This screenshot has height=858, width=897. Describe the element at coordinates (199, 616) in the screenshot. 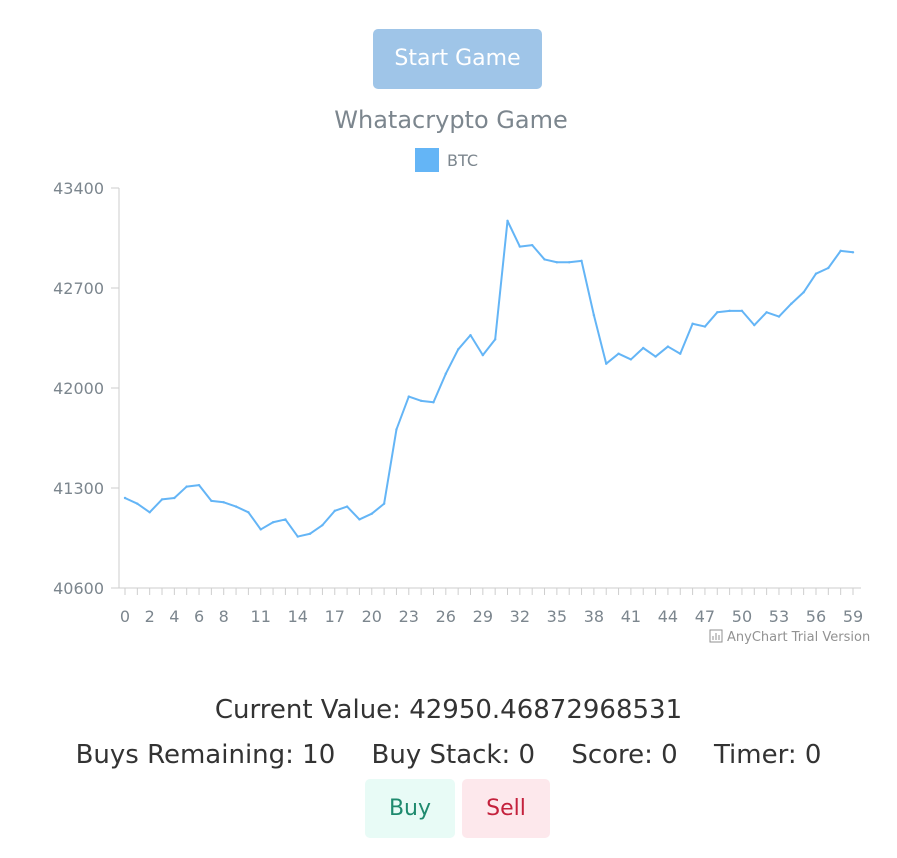

I see `x-tick-label: 6` at that location.